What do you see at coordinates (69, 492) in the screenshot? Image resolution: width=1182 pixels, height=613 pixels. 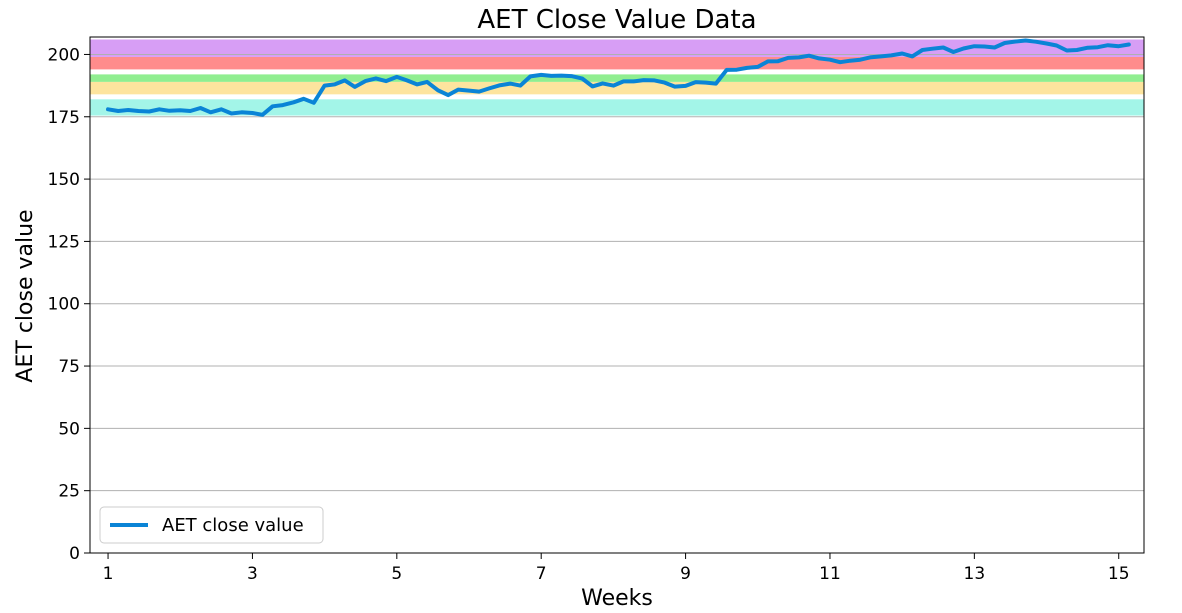 I see `y-tick-label: 25` at bounding box center [69, 492].